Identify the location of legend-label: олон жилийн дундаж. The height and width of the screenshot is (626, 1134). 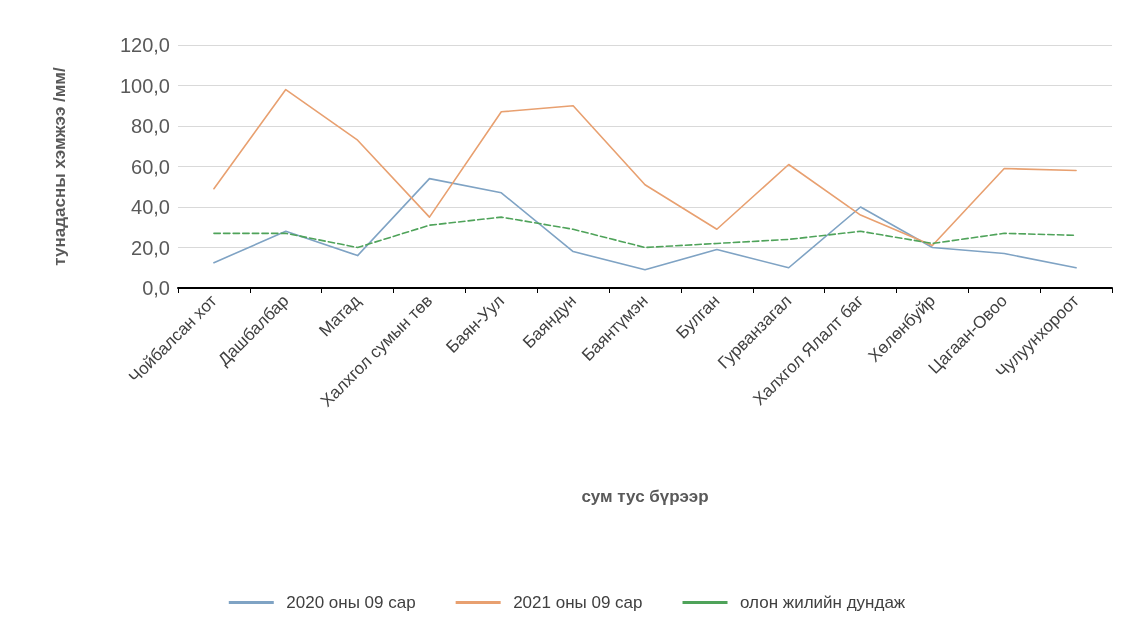
(823, 602).